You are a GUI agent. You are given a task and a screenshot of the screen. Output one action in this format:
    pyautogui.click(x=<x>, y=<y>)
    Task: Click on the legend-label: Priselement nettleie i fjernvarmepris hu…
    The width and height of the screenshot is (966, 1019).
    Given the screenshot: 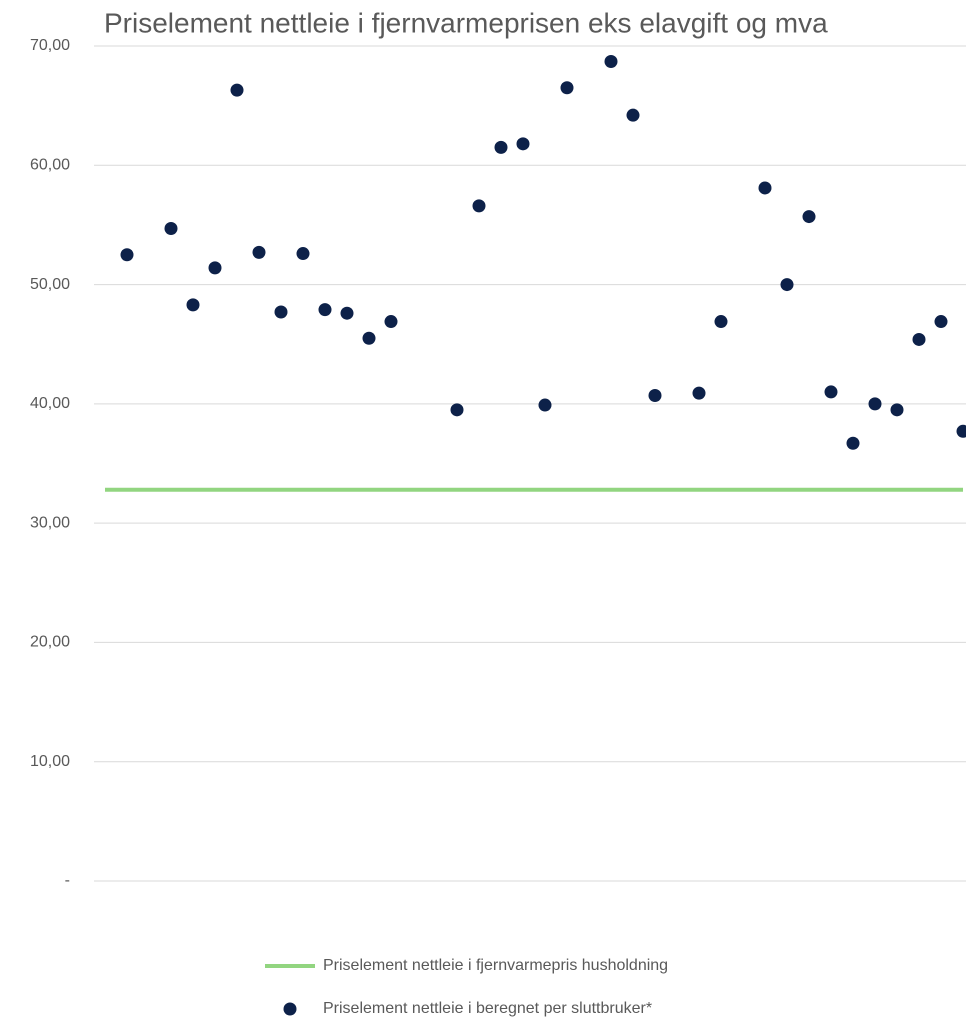 What is the action you would take?
    pyautogui.click(x=495, y=965)
    